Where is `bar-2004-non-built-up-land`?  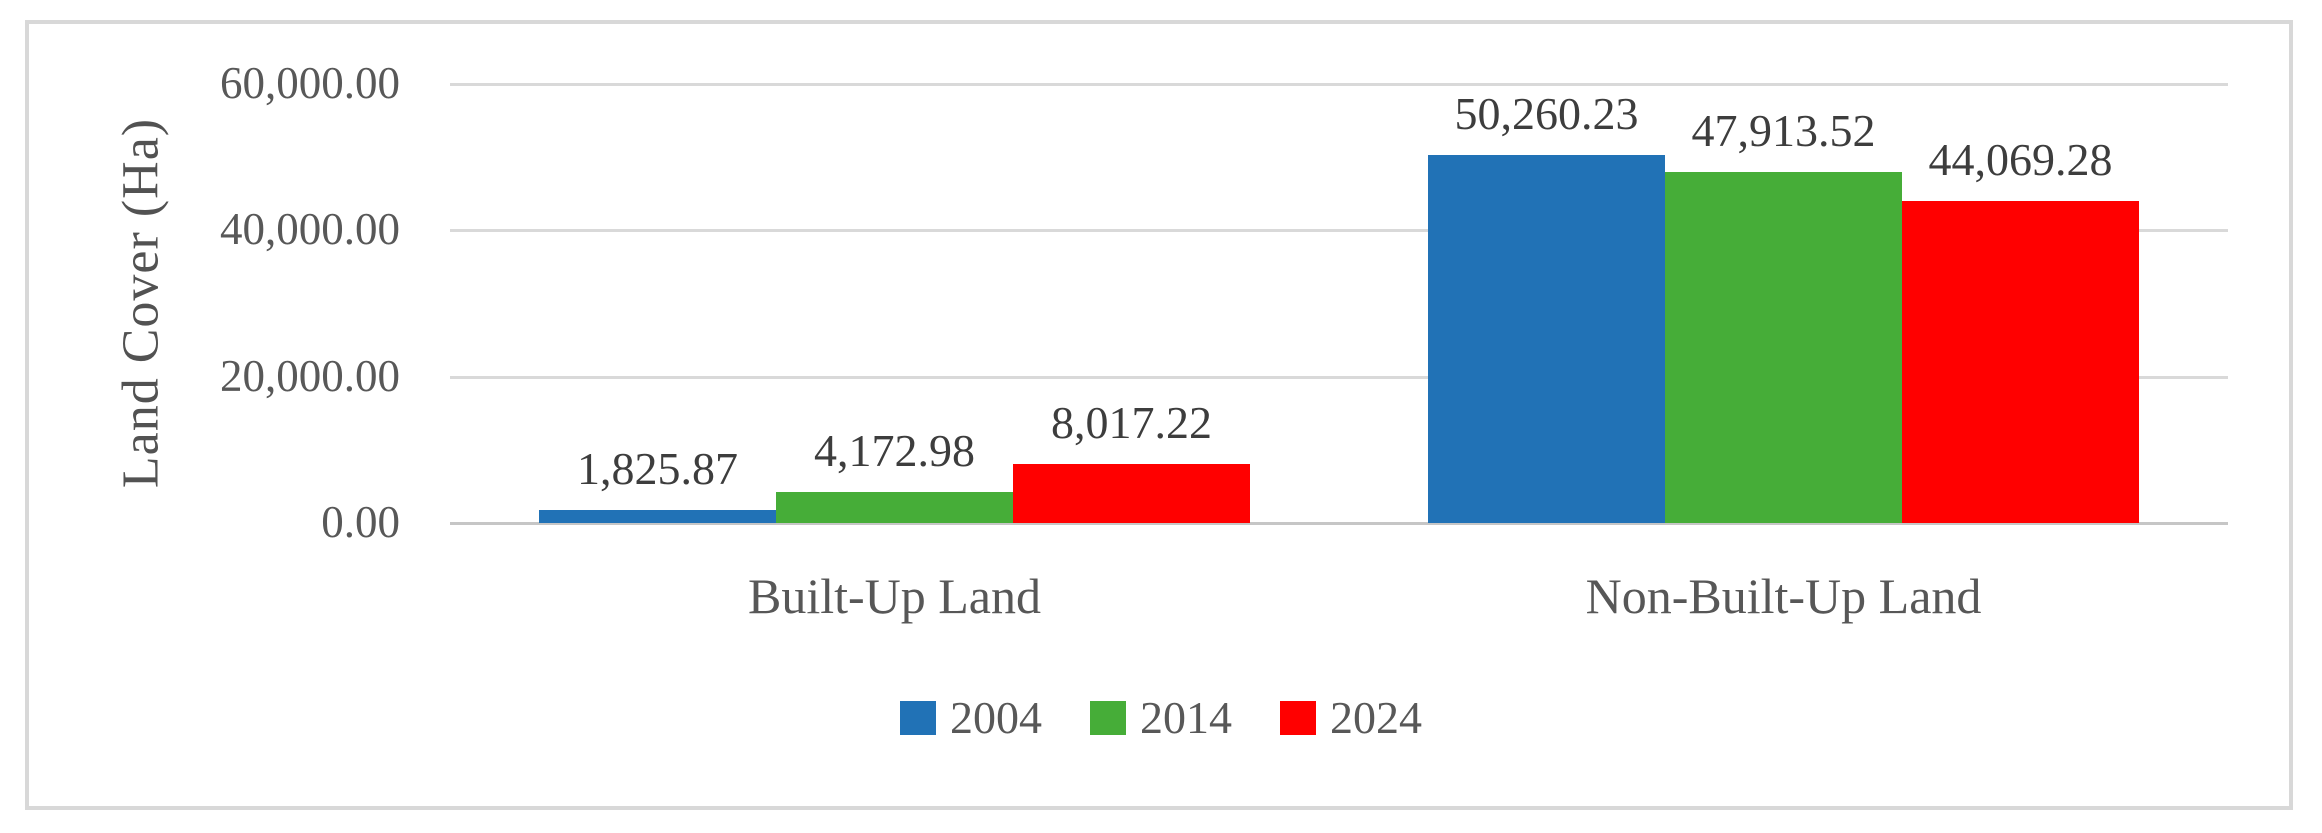 bar-2004-non-built-up-land is located at coordinates (1546, 339).